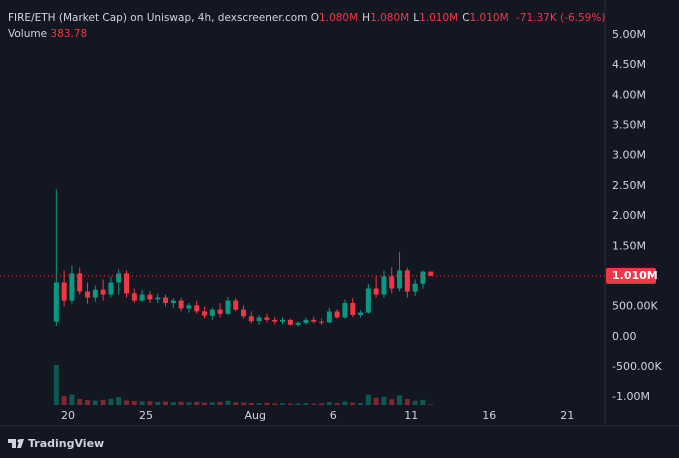 The width and height of the screenshot is (679, 458). Describe the element at coordinates (624, 336) in the screenshot. I see `y-tick-label: 0.00` at that location.